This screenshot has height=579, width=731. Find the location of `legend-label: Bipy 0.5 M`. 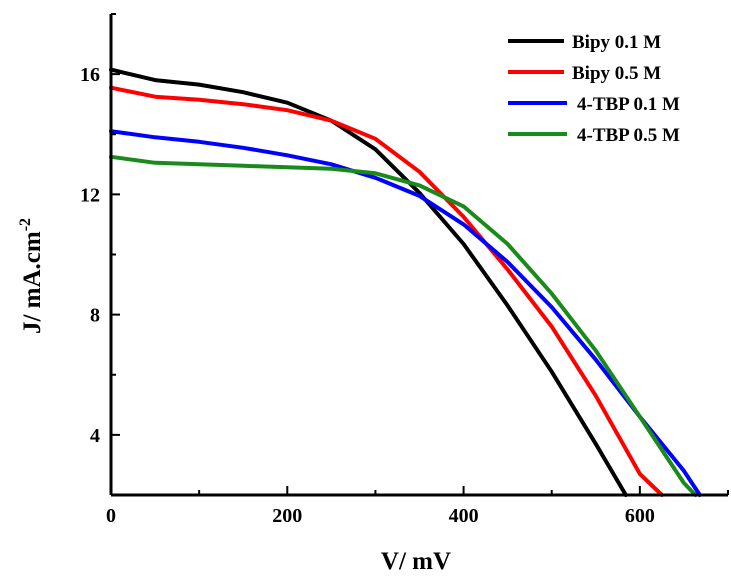

legend-label: Bipy 0.5 M is located at coordinates (616, 73).